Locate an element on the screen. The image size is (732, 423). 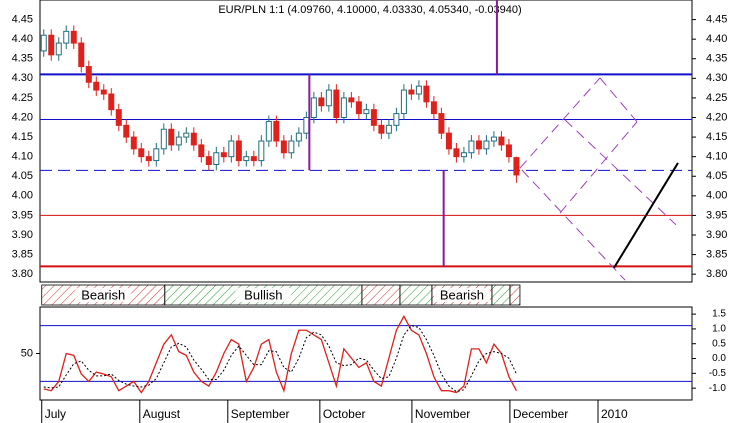
x-tick-label: August is located at coordinates (162, 414).